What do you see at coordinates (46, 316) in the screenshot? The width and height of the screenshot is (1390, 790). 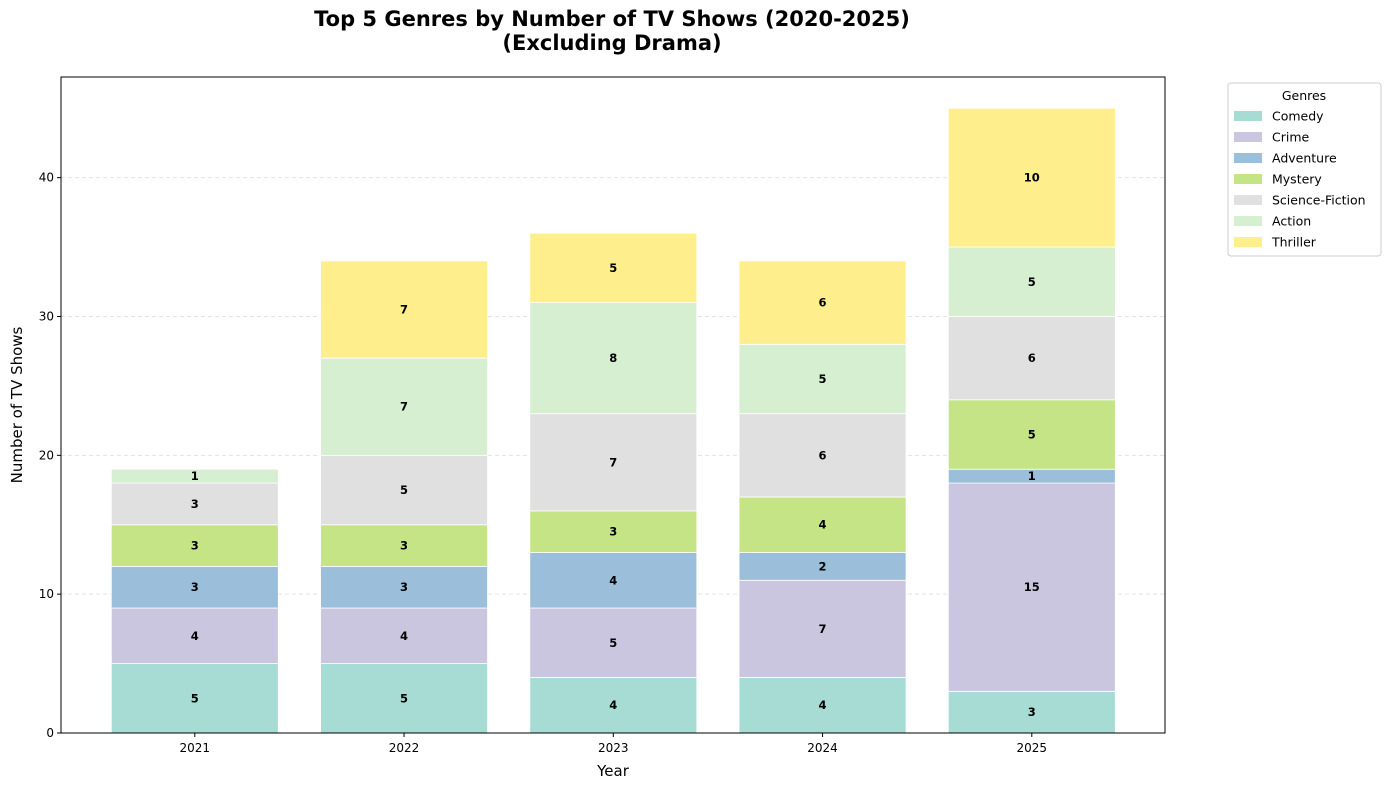 I see `y-tick-label: 30` at bounding box center [46, 316].